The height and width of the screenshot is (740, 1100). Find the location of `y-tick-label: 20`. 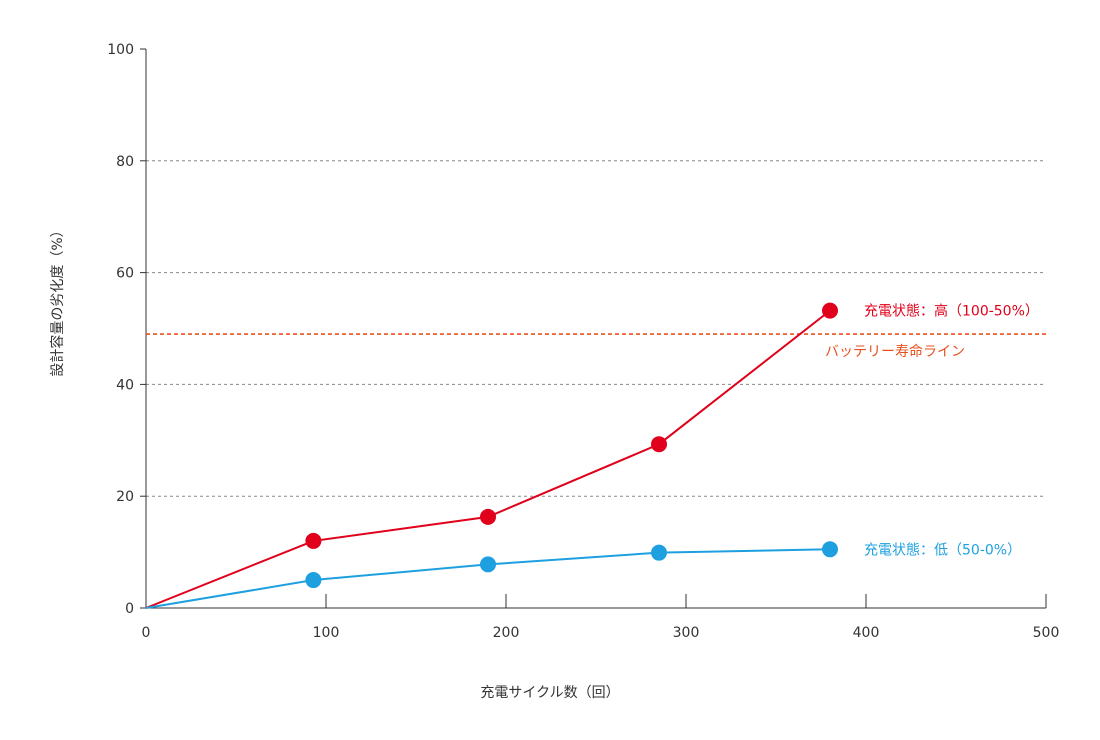

y-tick-label: 20 is located at coordinates (125, 497).